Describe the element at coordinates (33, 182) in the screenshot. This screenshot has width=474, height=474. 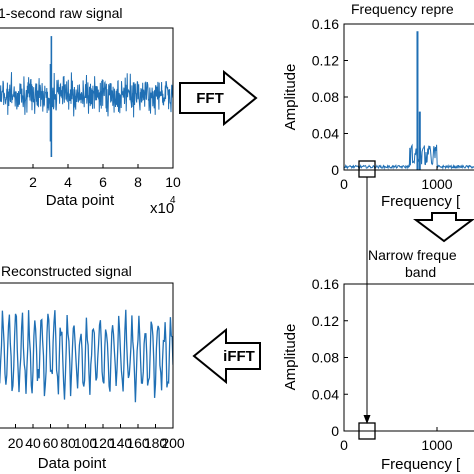
I see `raw-x-tick-label: 2` at that location.